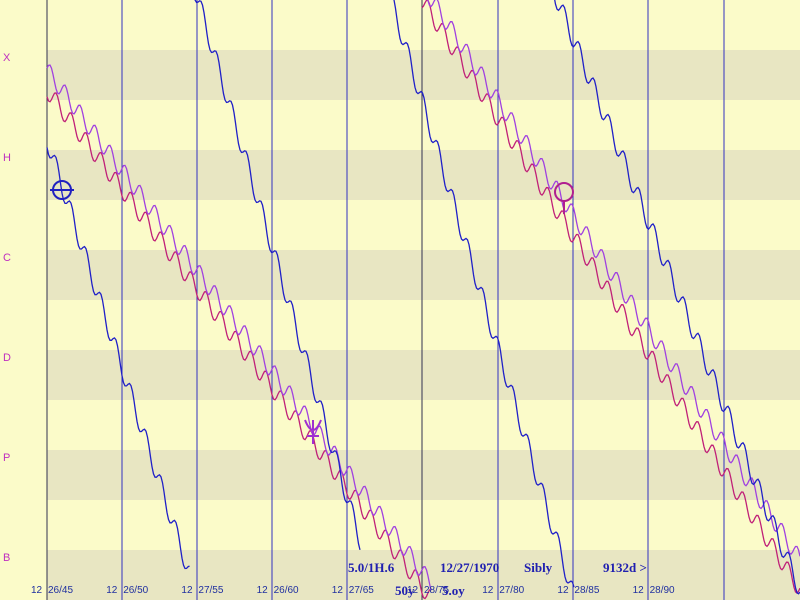 This screenshot has height=600, width=800. Describe the element at coordinates (7, 358) in the screenshot. I see `row-label: D` at that location.